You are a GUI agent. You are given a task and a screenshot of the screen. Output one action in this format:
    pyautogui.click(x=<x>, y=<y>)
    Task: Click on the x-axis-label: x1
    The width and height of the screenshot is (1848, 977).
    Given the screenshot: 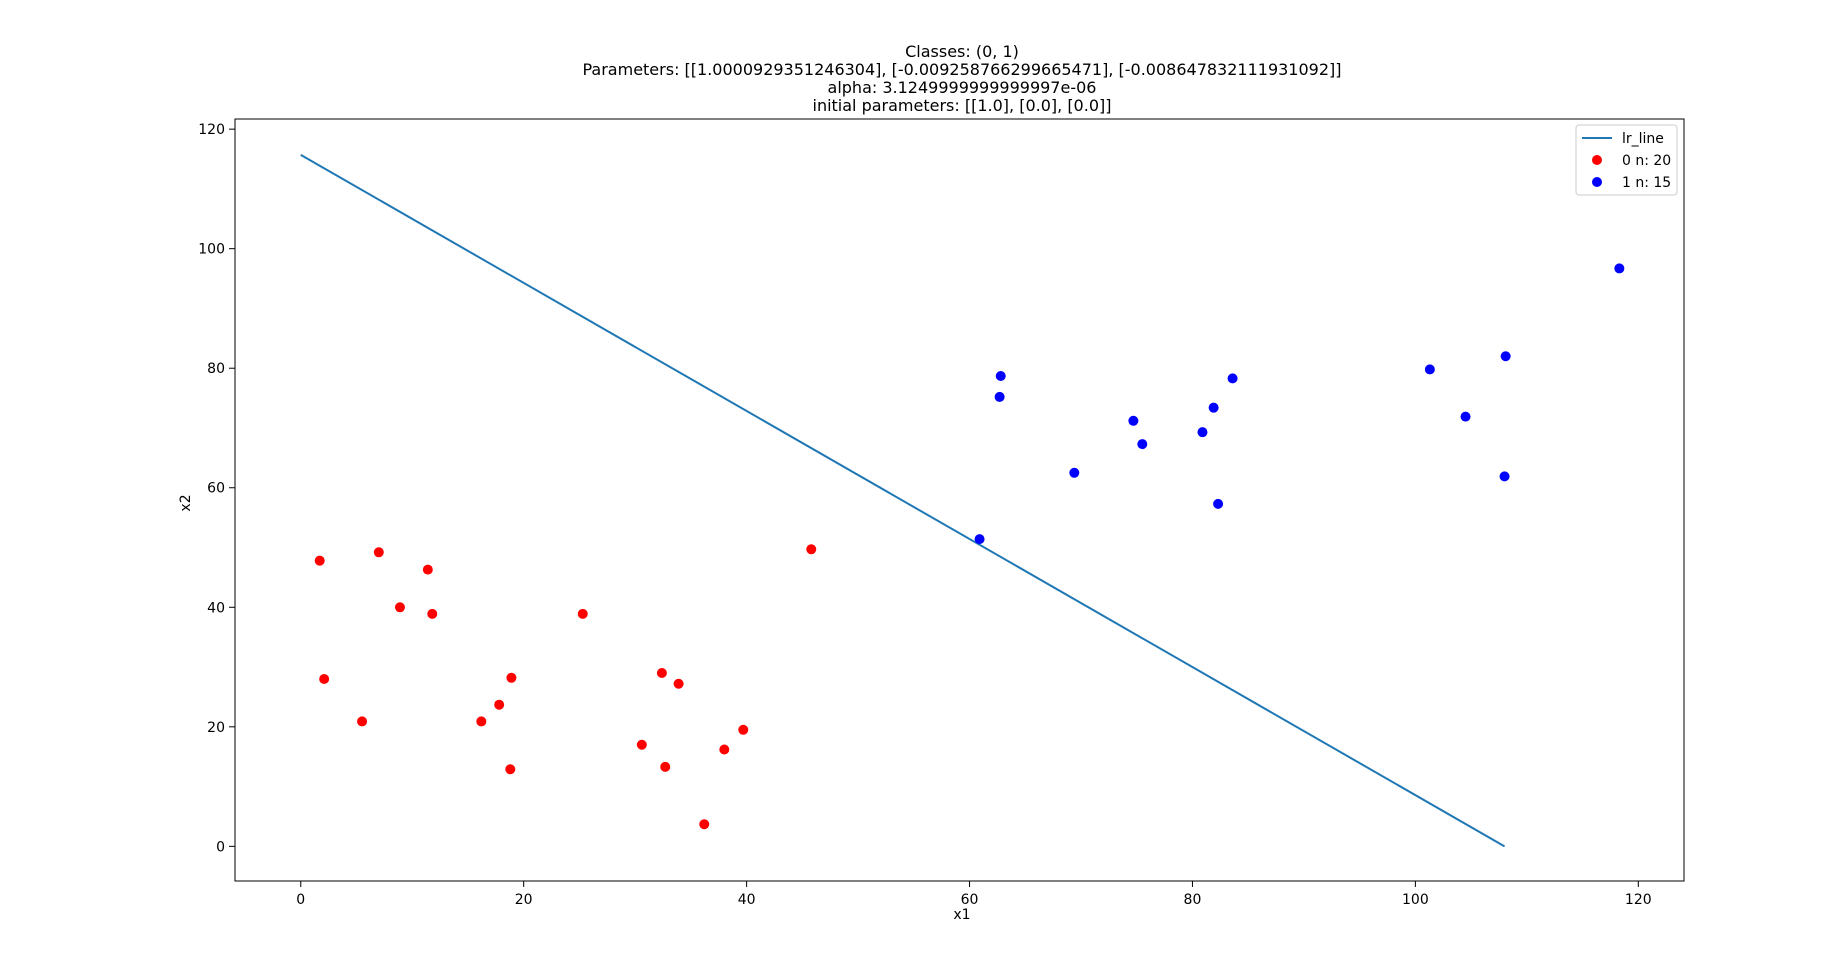 What is the action you would take?
    pyautogui.click(x=961, y=915)
    